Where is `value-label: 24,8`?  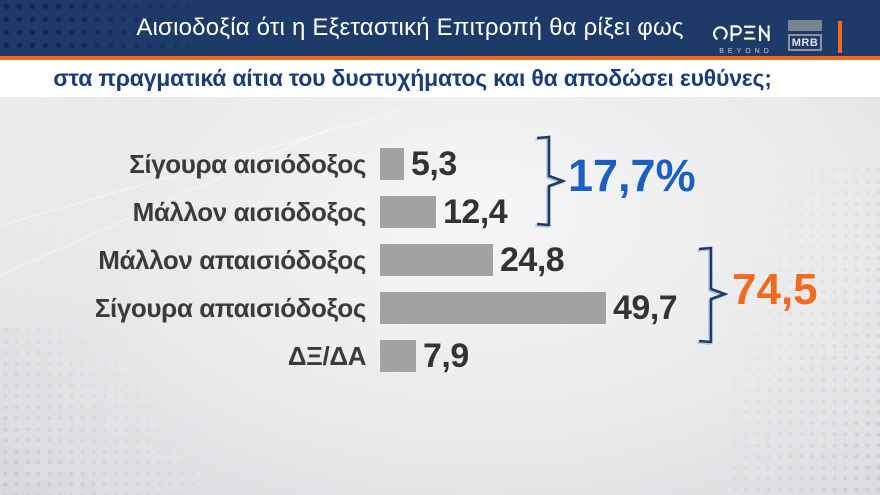
value-label: 24,8 is located at coordinates (532, 259).